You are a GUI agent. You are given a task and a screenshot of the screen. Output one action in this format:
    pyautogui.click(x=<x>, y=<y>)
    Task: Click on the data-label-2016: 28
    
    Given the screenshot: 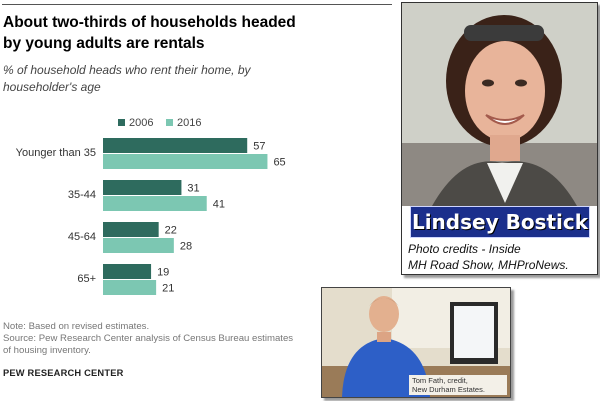 What is the action you would take?
    pyautogui.click(x=186, y=247)
    